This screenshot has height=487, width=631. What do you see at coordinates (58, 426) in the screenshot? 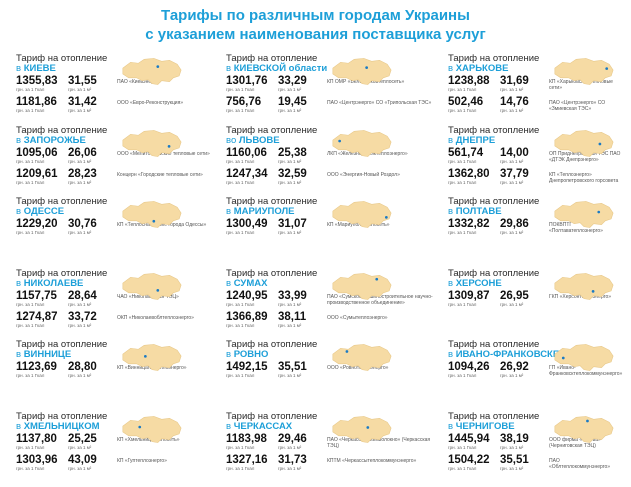
I see `city-name: в ХМЕЛЬНИЦКОМ` at bounding box center [58, 426].